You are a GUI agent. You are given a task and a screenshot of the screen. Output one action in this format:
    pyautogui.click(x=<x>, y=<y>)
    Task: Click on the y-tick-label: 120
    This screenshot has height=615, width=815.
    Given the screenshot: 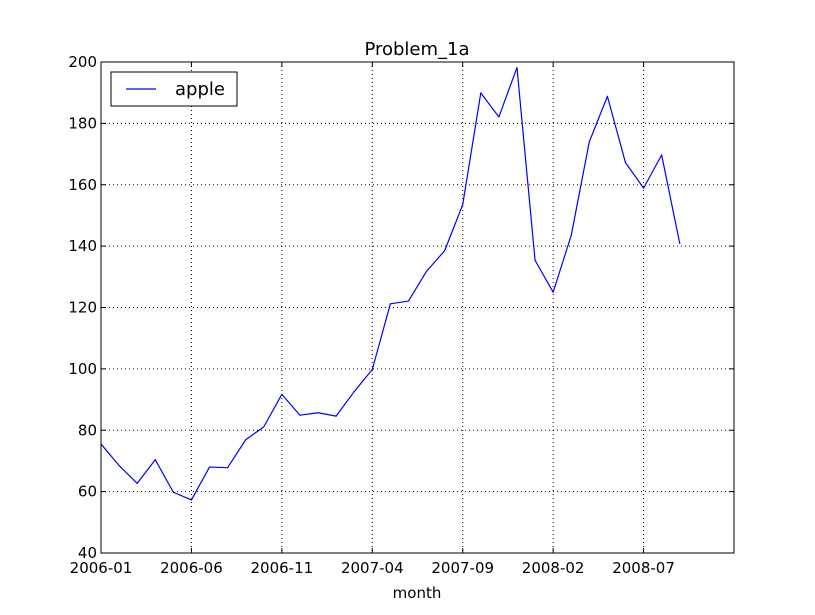 What is the action you would take?
    pyautogui.click(x=82, y=308)
    